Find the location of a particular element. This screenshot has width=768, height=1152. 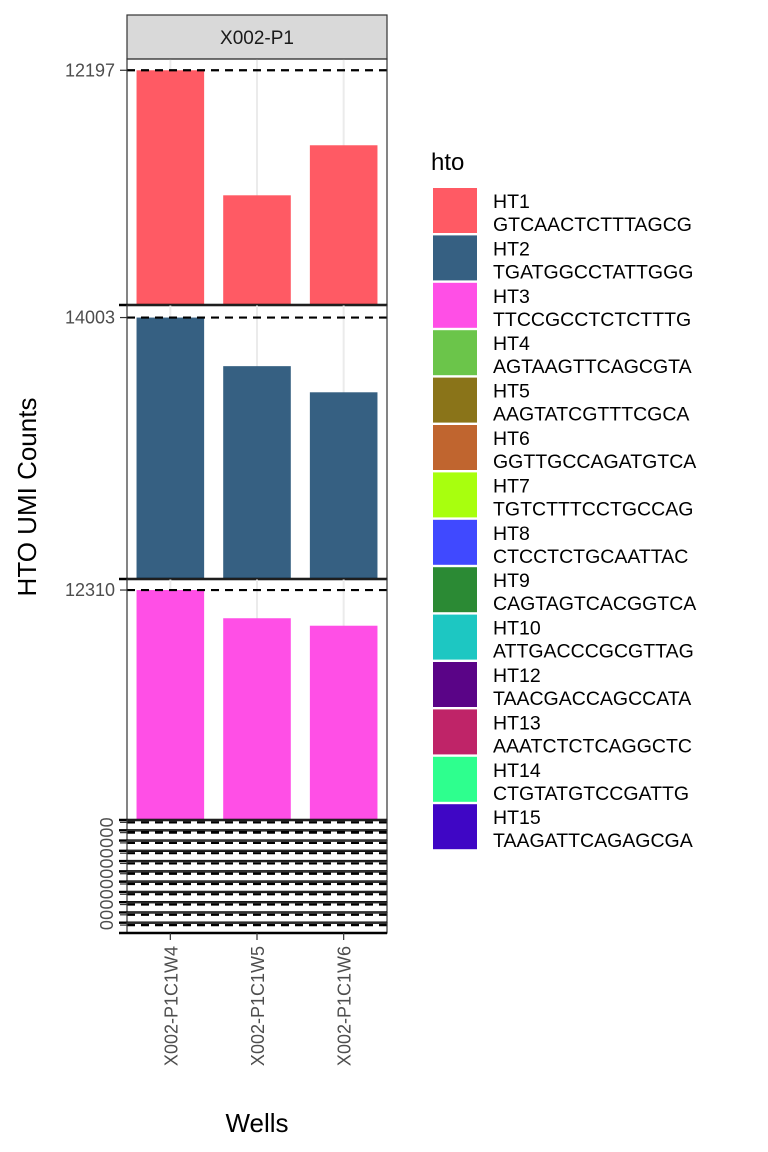

bar-HT2-X002-P1C1W5 is located at coordinates (257, 472).